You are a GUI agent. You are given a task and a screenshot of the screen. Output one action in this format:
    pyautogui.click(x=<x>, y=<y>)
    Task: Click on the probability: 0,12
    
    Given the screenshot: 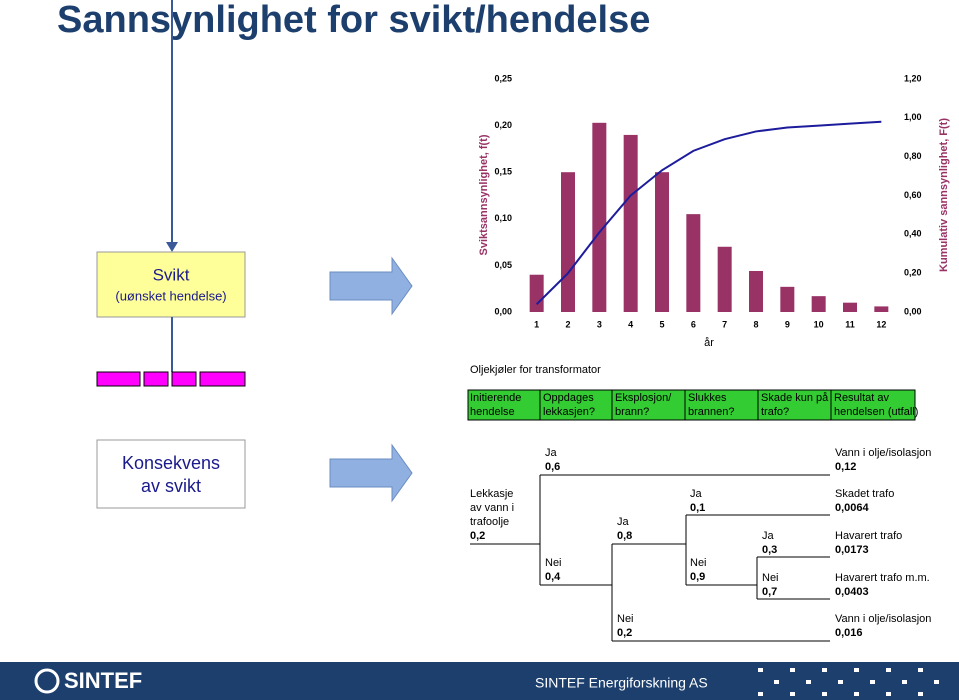 What is the action you would take?
    pyautogui.click(x=845, y=467)
    